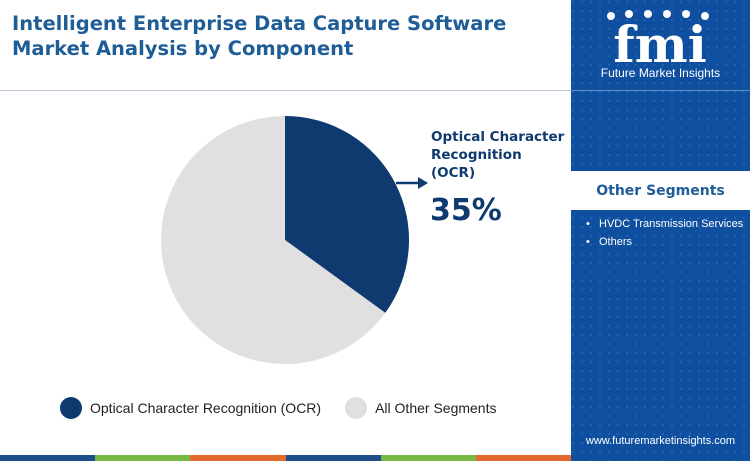 This screenshot has height=461, width=750. I want to click on legend-item-other: All Other Segments, so click(420, 408).